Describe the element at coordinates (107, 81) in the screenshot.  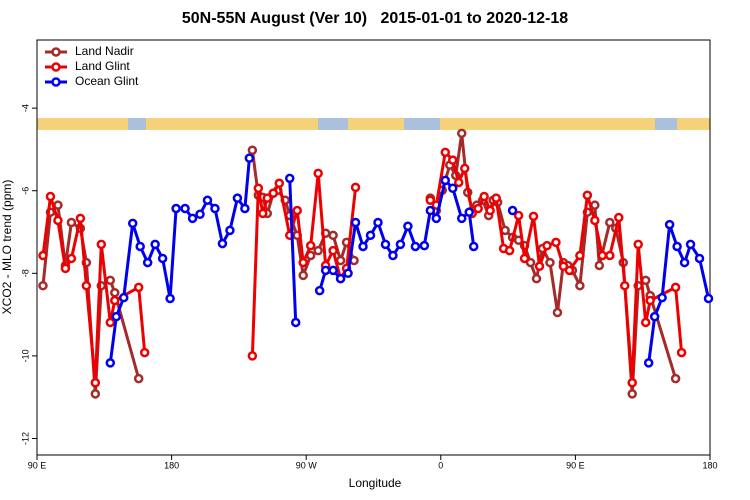
I see `legend-label: Ocean Glint` at that location.